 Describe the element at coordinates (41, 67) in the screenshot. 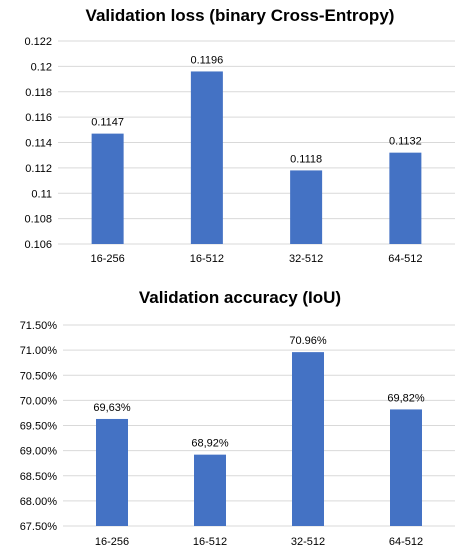

I see `y-tick-label: 0.12` at that location.